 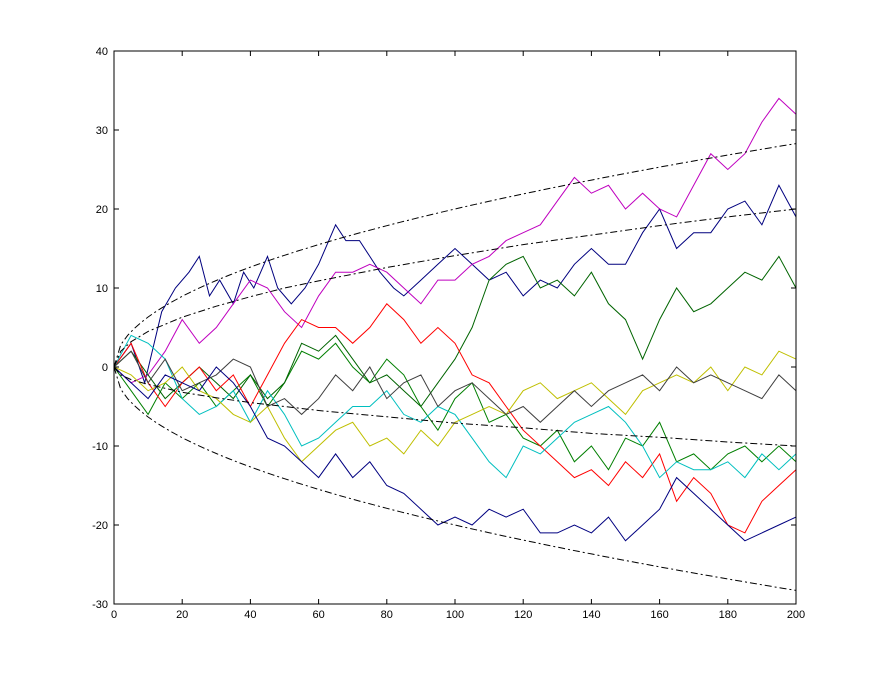 I want to click on y-tick-label: -30, so click(x=100, y=605).